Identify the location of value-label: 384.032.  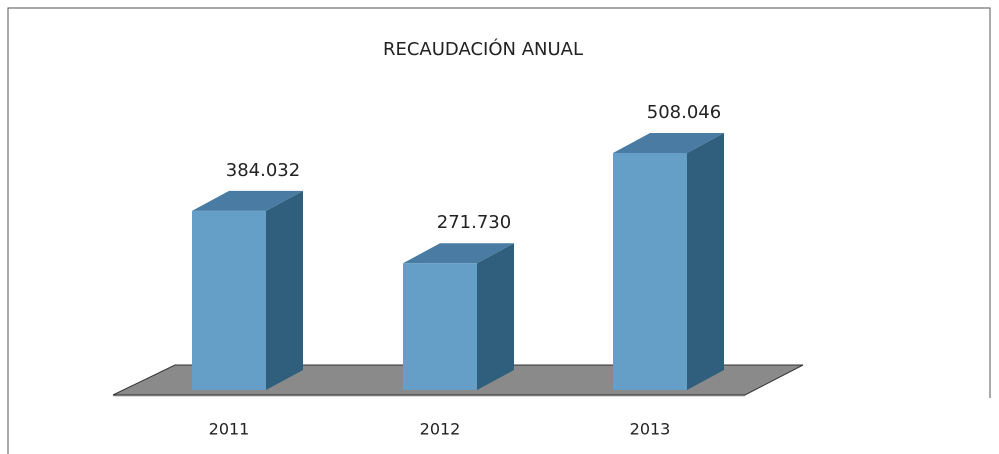
(263, 170).